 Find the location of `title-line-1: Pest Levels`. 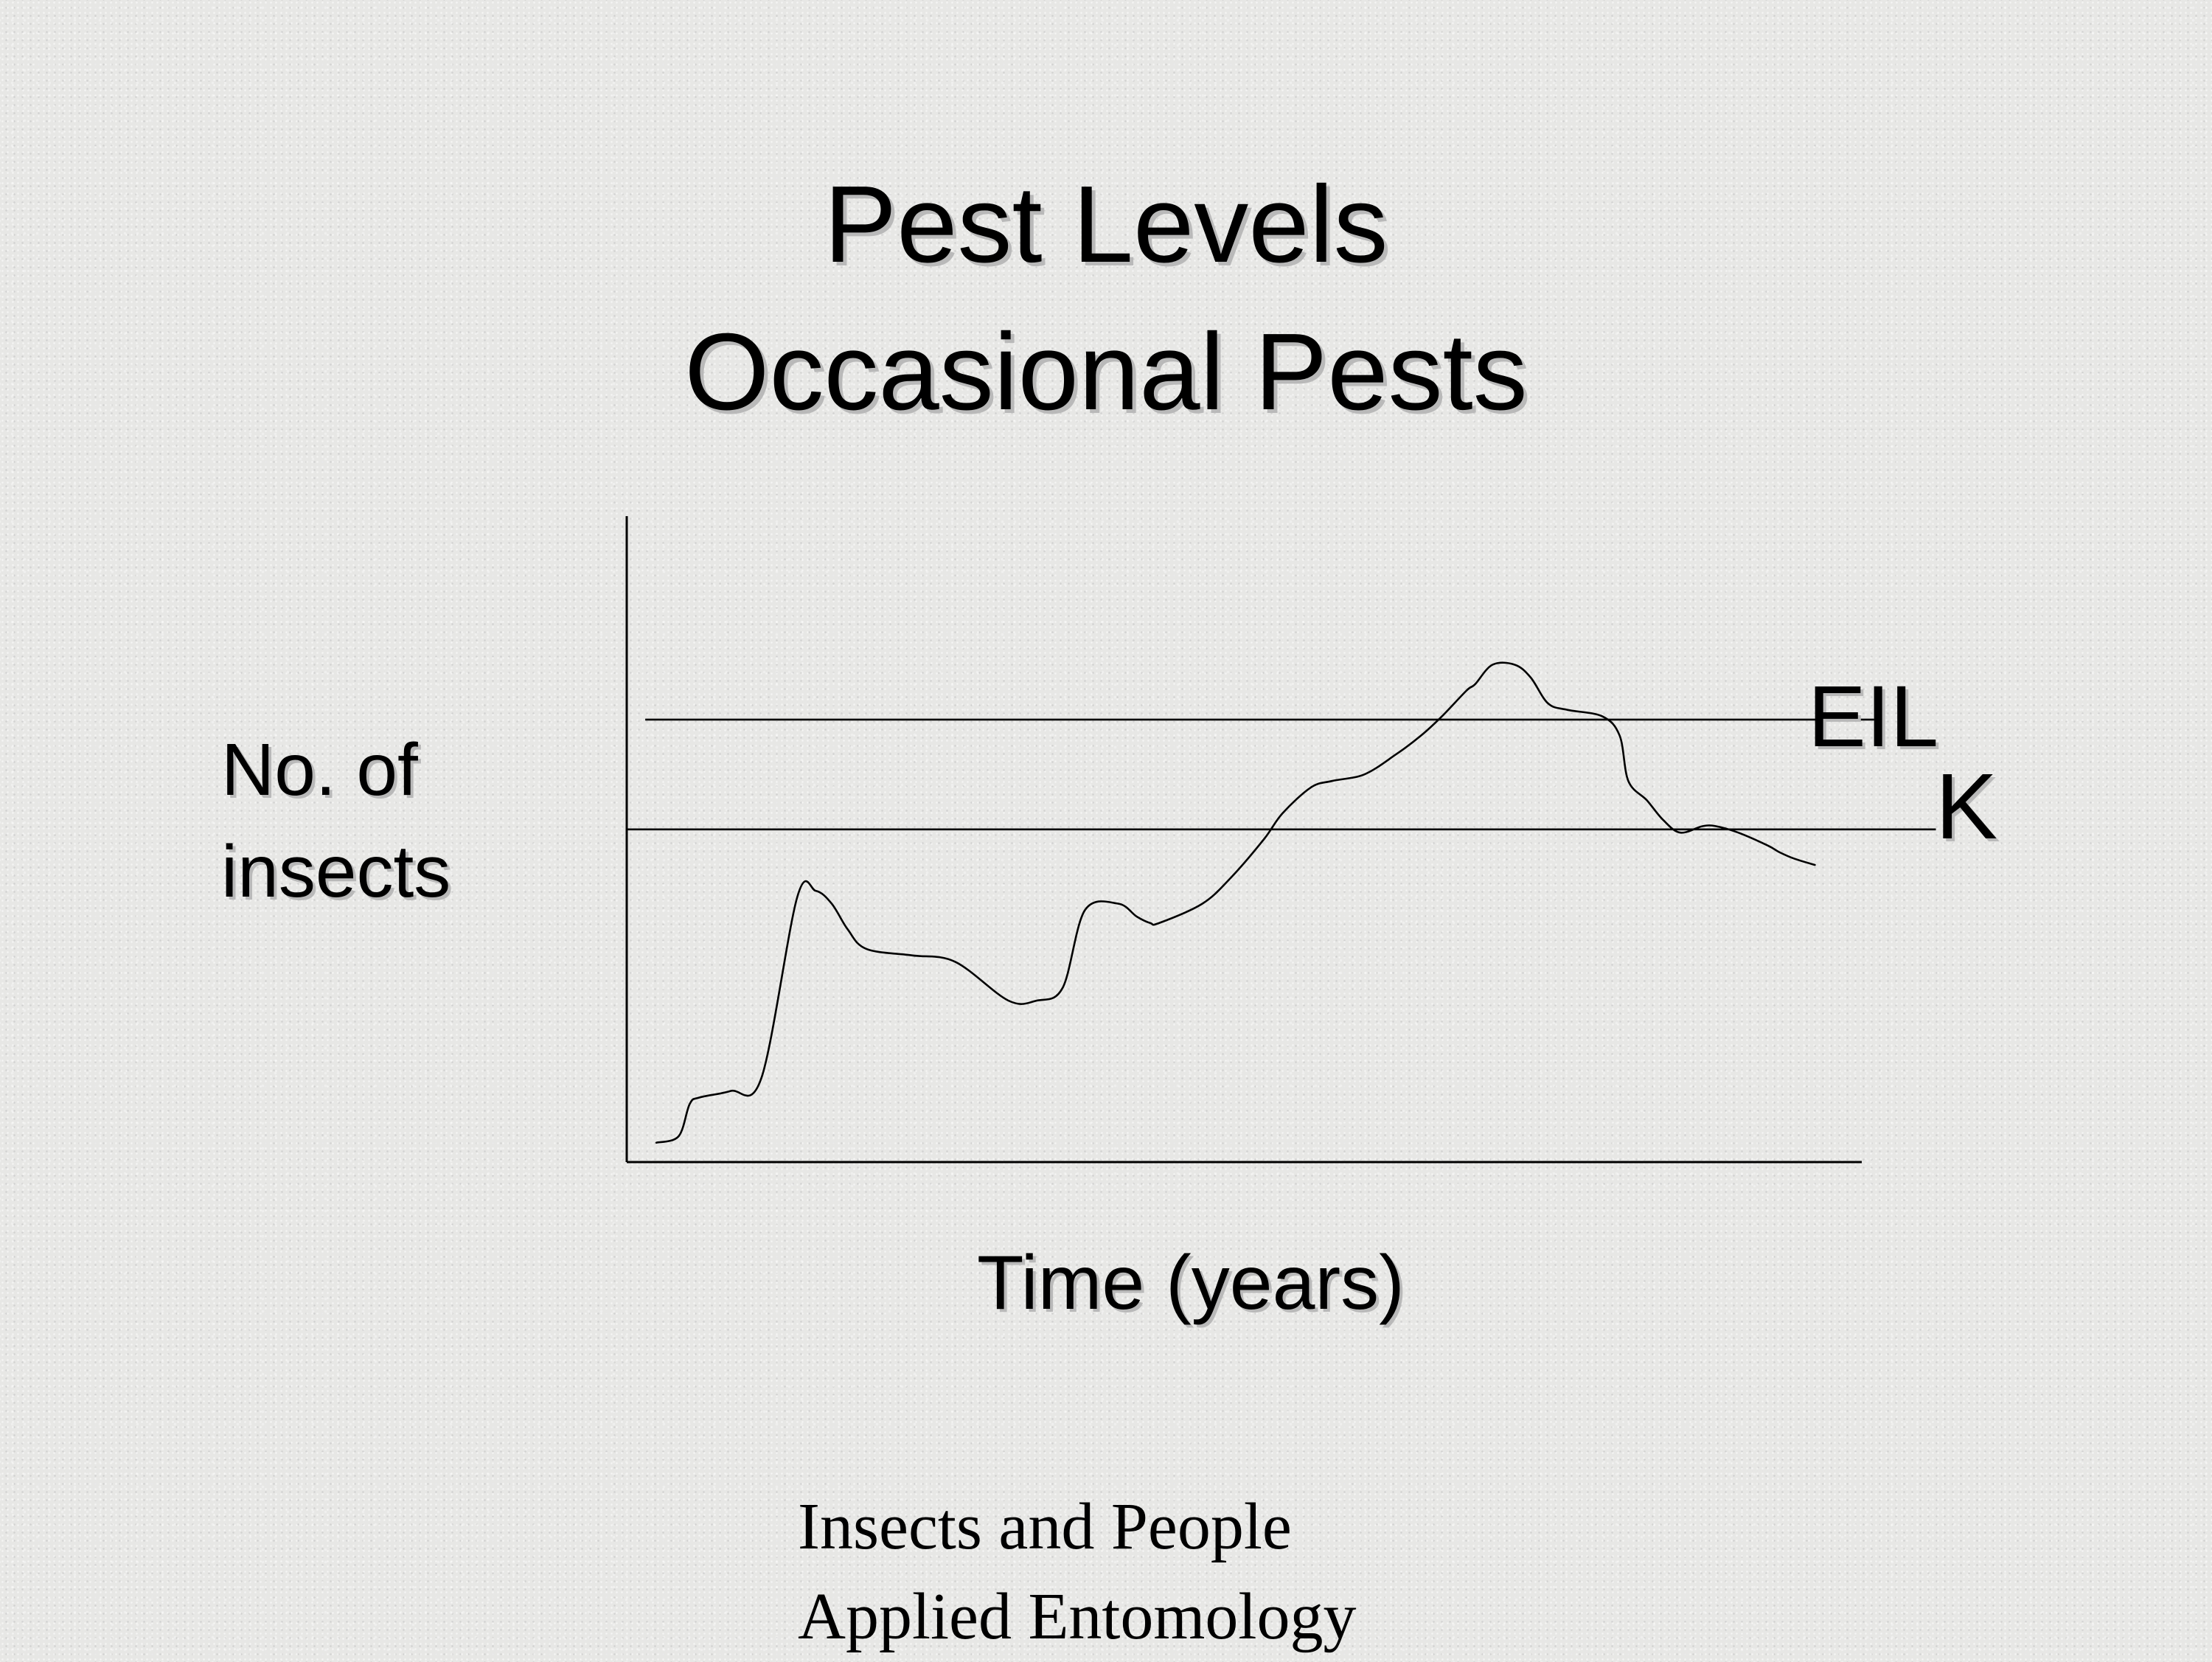

title-line-1: Pest Levels is located at coordinates (1106, 225).